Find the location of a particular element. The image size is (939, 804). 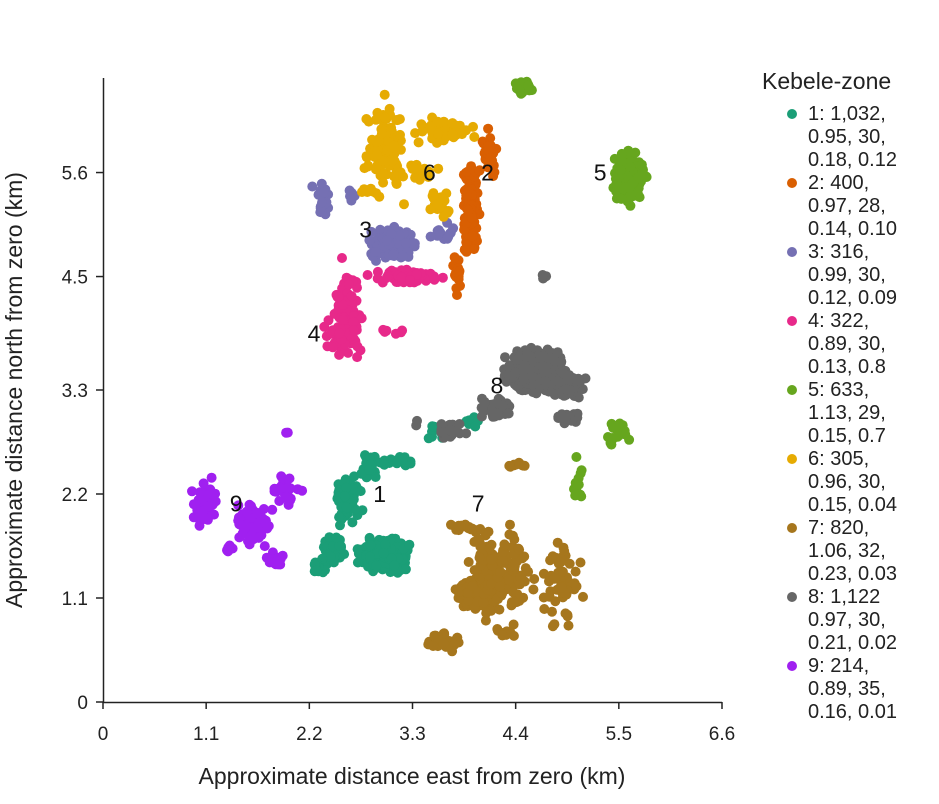

x-tick-label: 3.3 is located at coordinates (412, 734).